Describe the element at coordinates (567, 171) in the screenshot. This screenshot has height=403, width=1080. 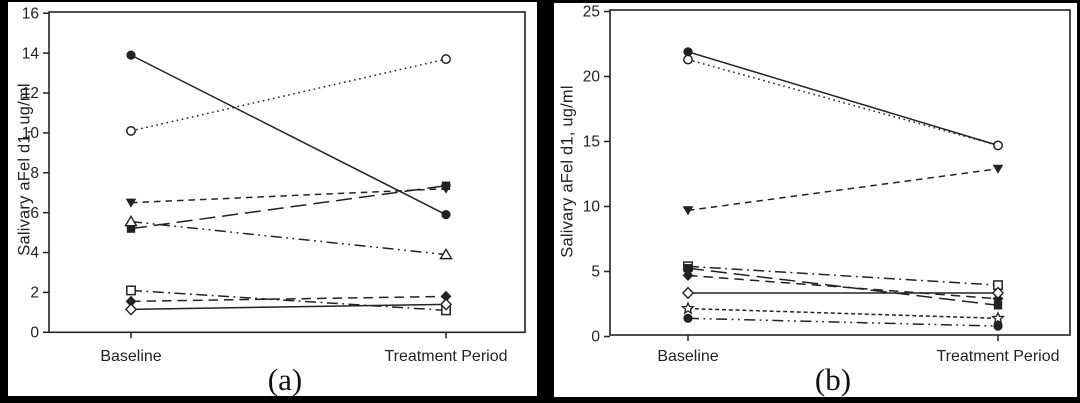
I see `panel-b-y-axis-label: Salivary aFel d1, ug/ml` at that location.